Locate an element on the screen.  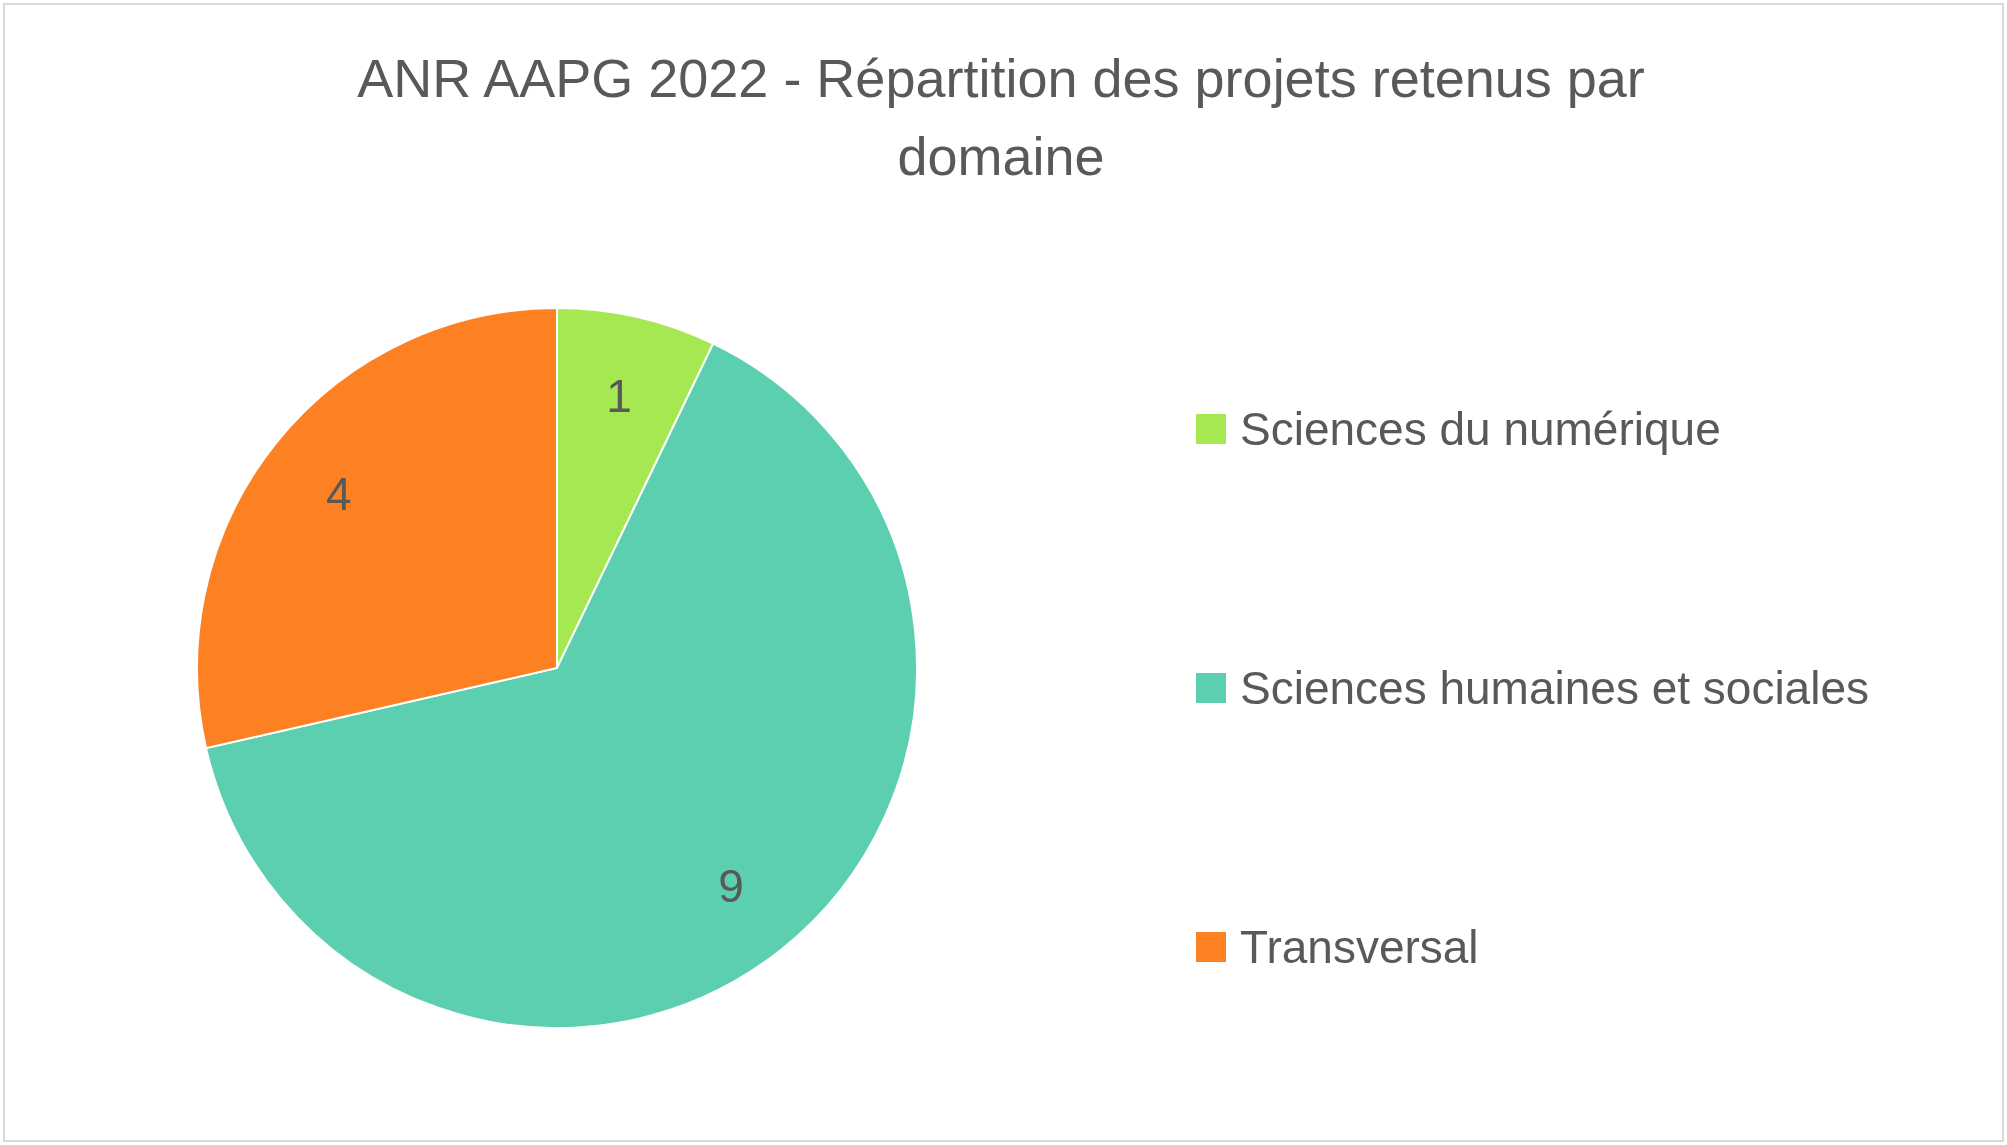
data-label: 1 is located at coordinates (619, 396).